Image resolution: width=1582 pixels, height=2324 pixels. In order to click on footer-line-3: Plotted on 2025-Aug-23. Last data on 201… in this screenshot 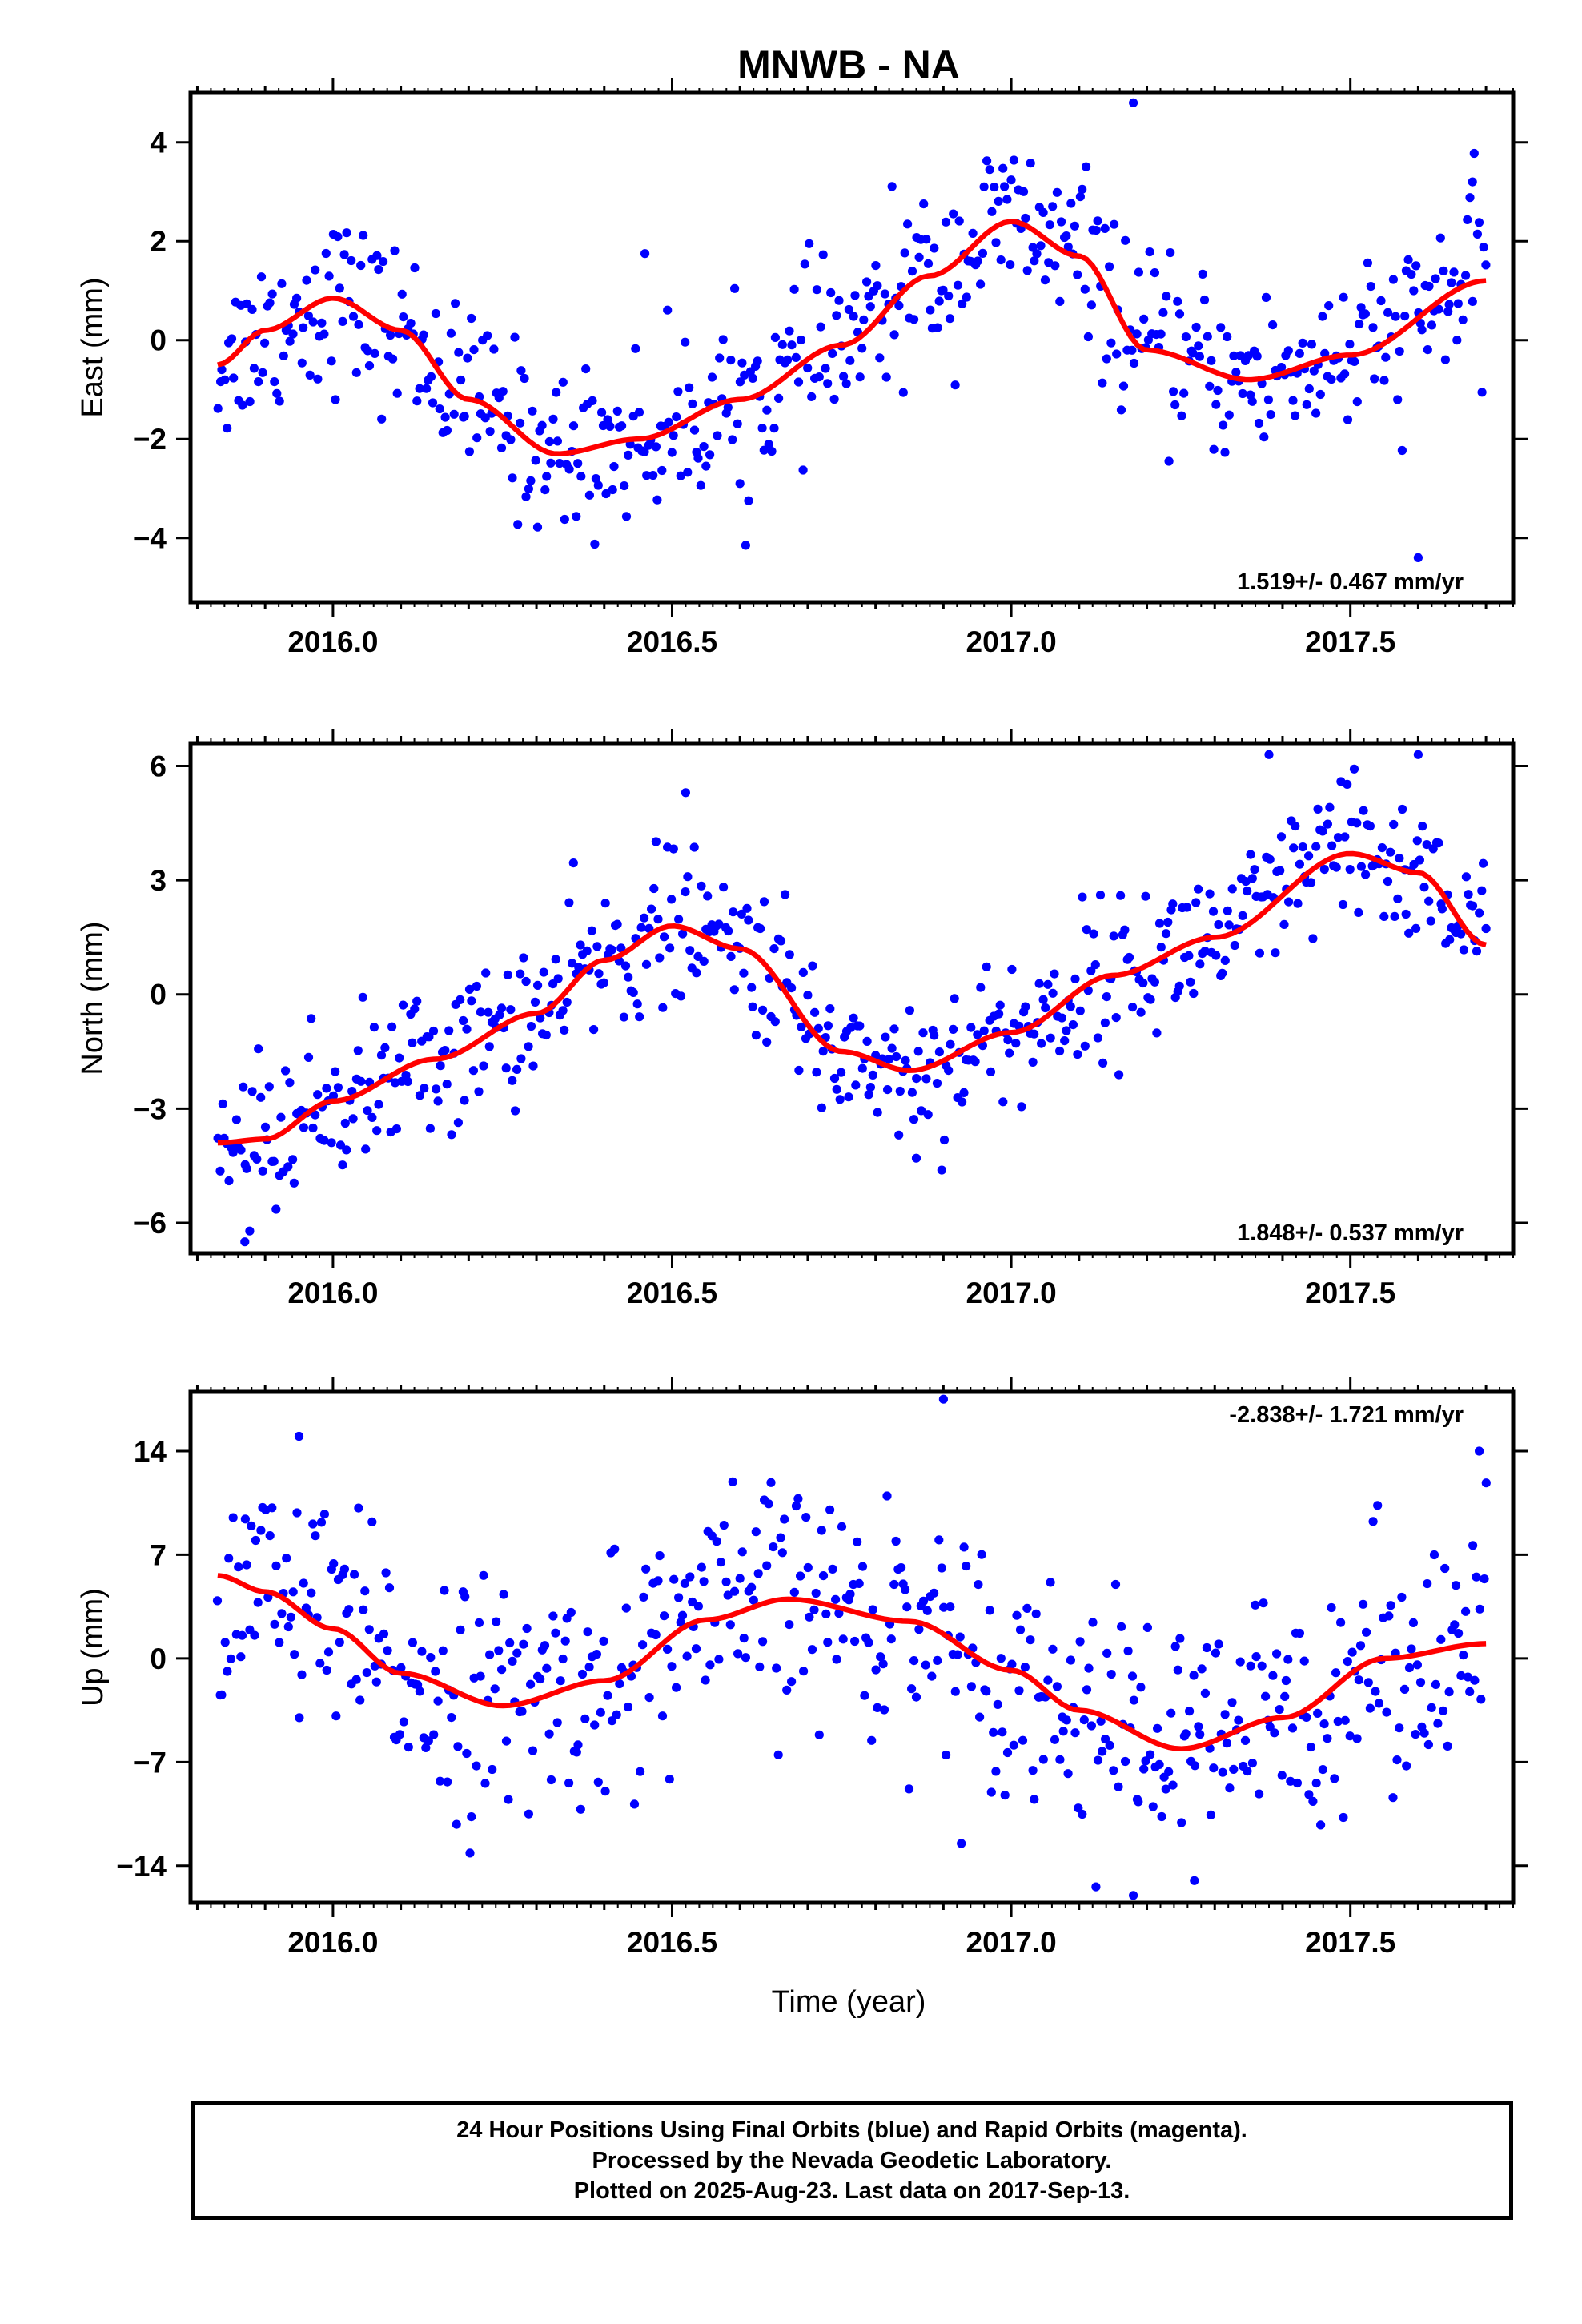, I will do `click(851, 2191)`.